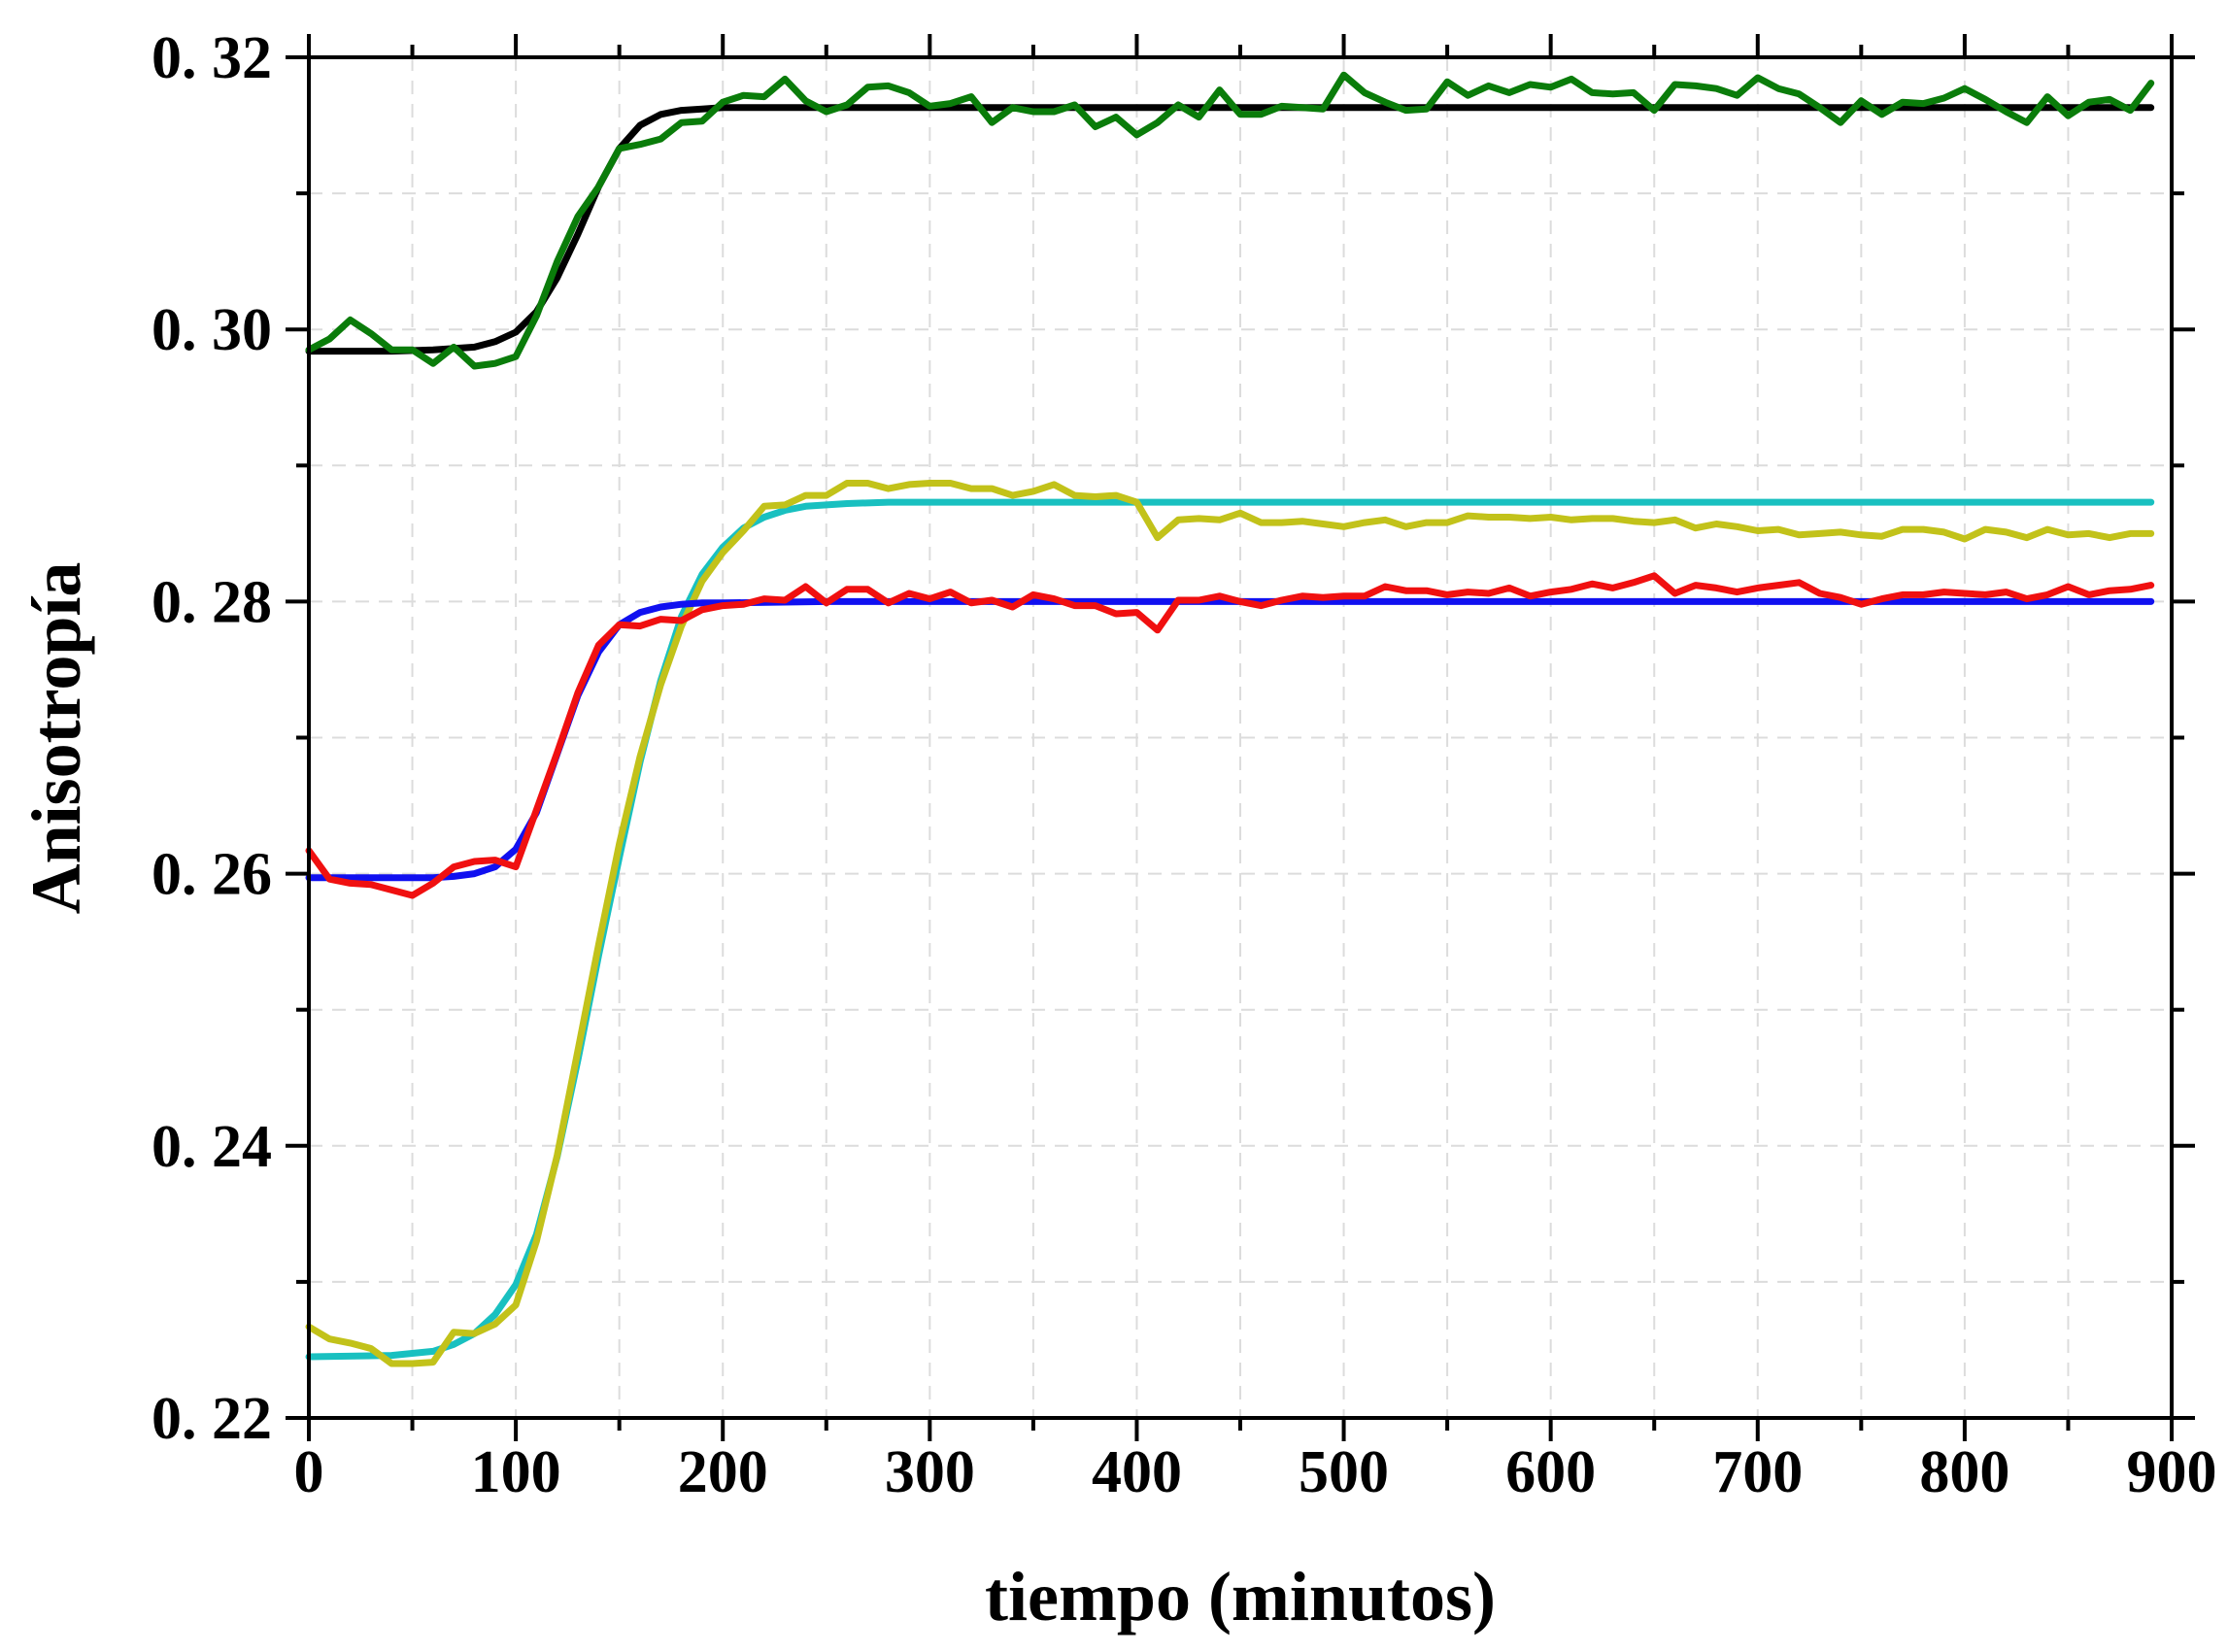 The width and height of the screenshot is (2228, 1652). What do you see at coordinates (212, 875) in the screenshot?
I see `y-tick-label: 0. 26` at bounding box center [212, 875].